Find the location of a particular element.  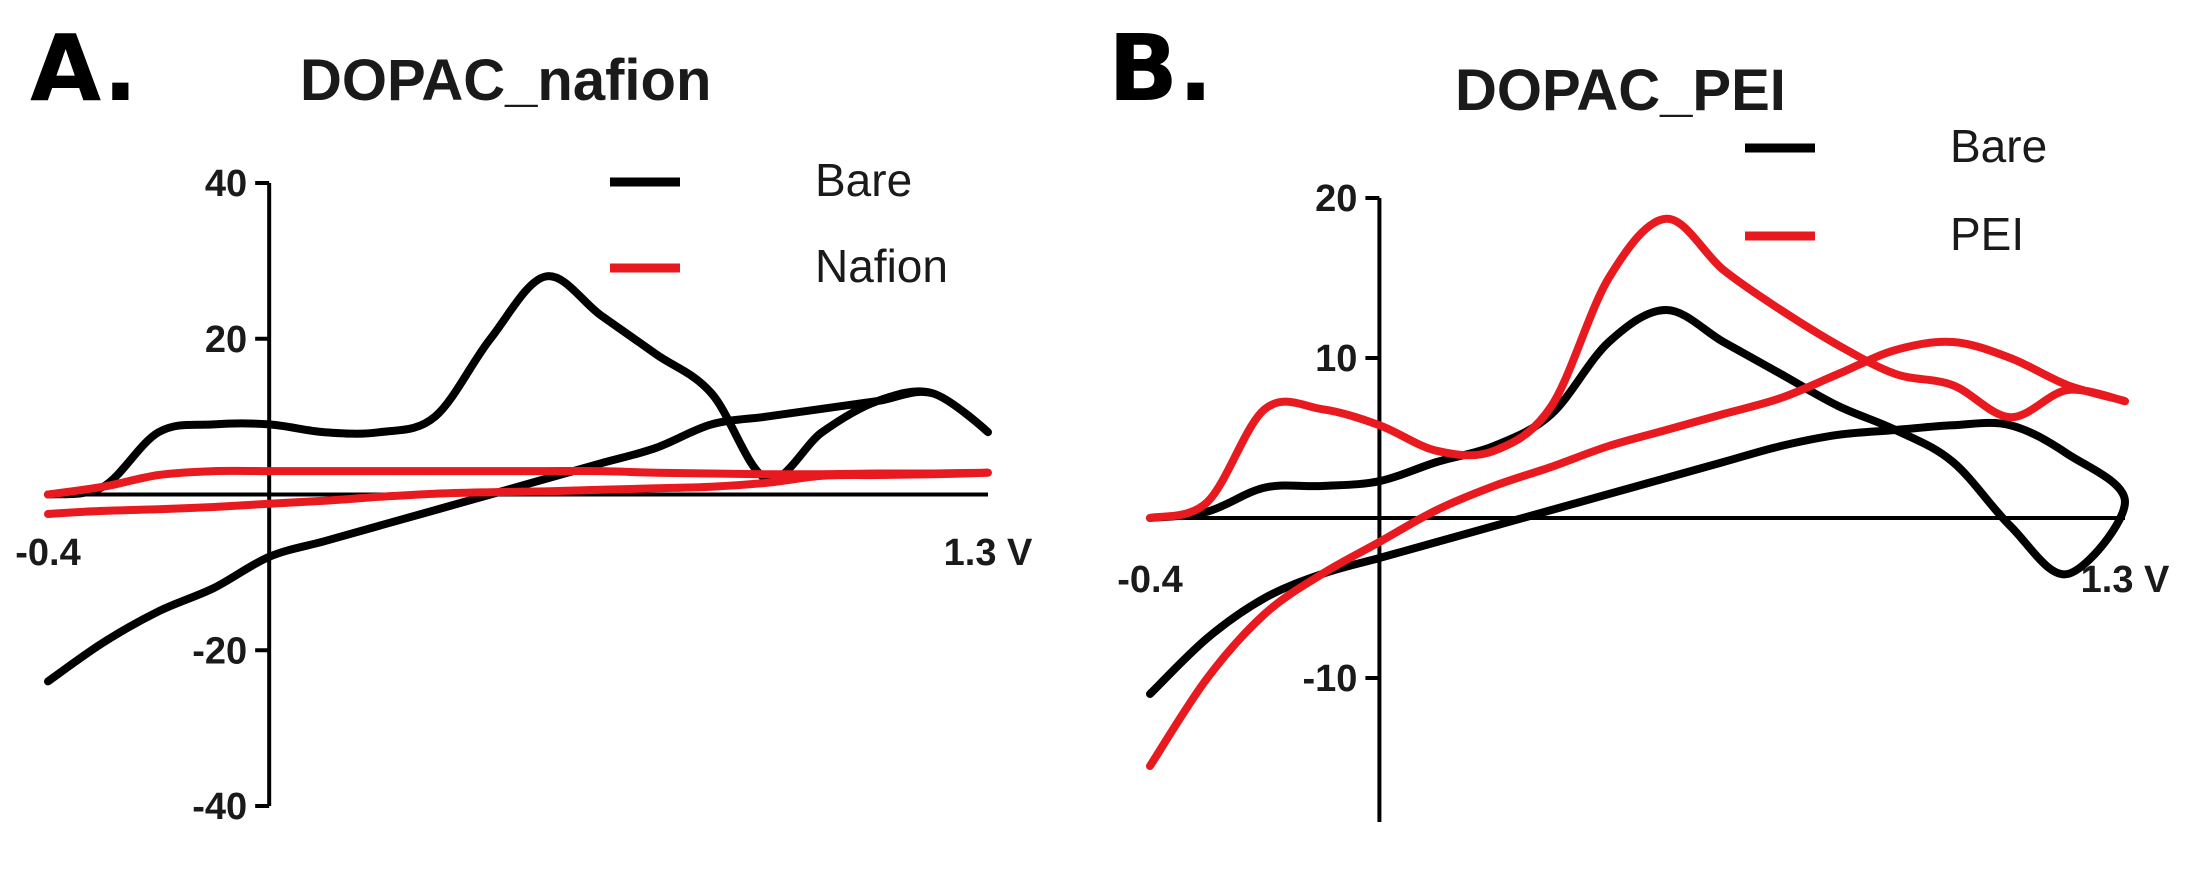

y-tick-label: 40 is located at coordinates (226, 184).